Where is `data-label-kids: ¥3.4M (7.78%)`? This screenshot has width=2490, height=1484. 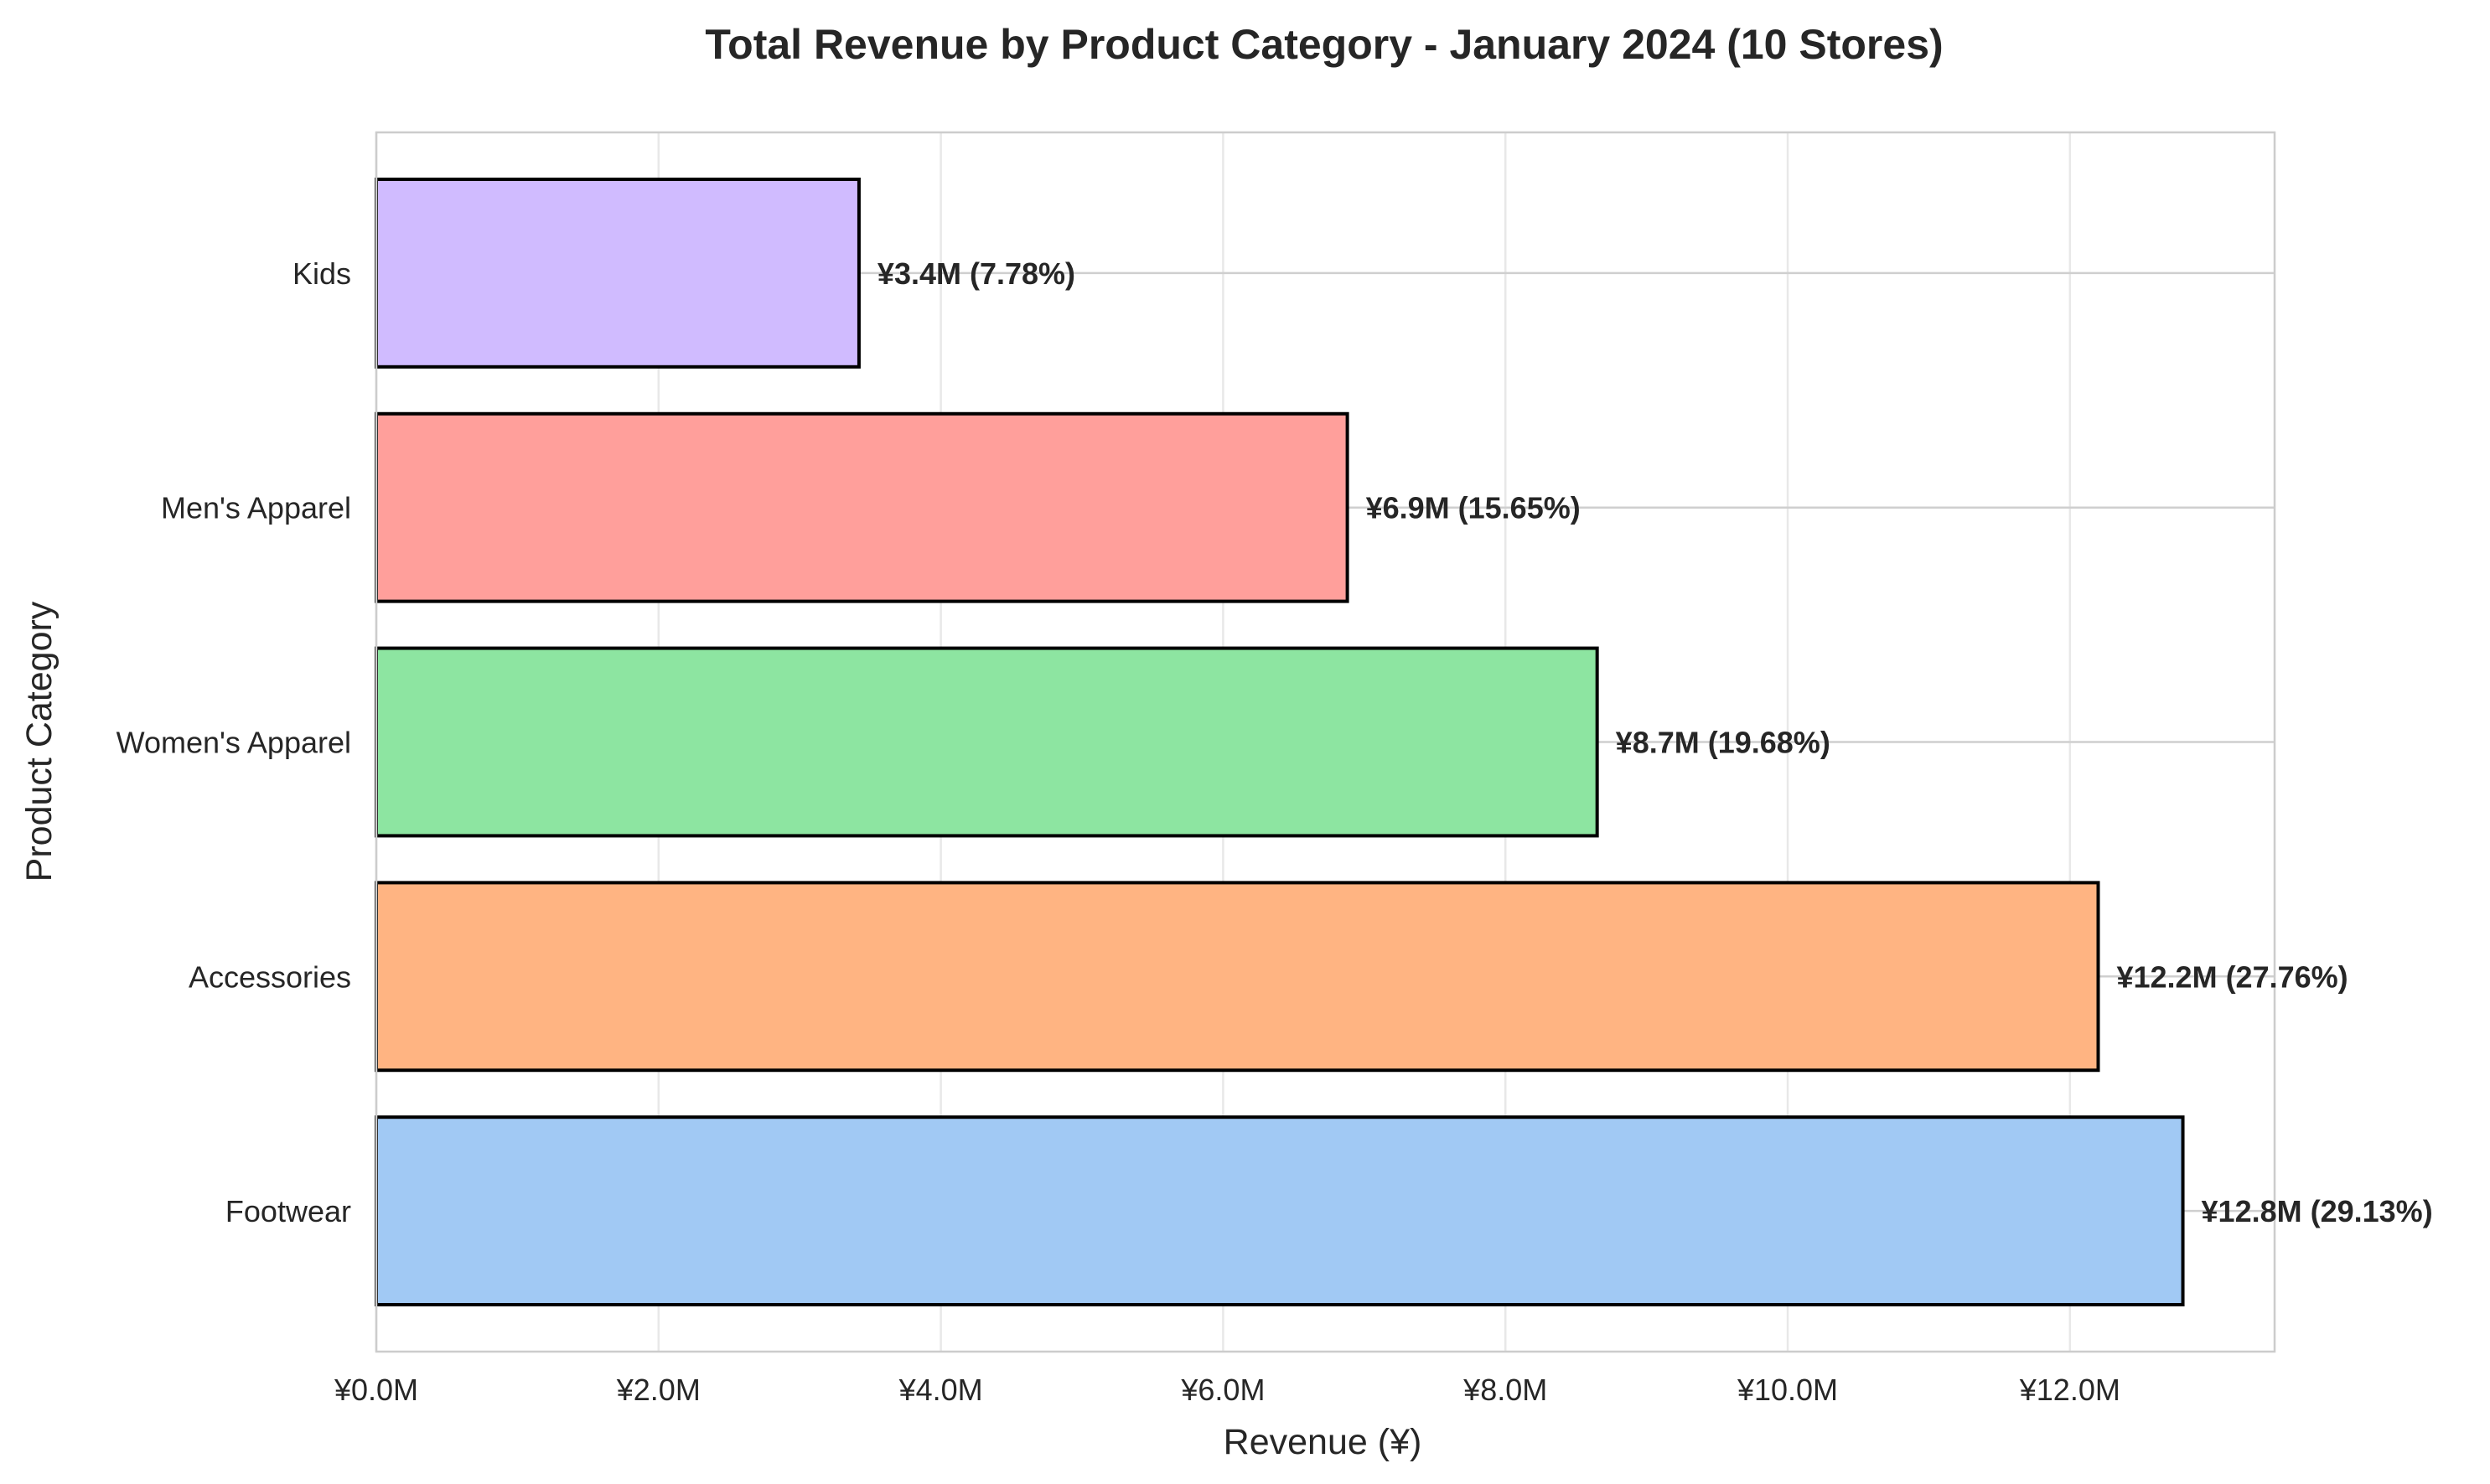
data-label-kids: ¥3.4M (7.78%) is located at coordinates (976, 273).